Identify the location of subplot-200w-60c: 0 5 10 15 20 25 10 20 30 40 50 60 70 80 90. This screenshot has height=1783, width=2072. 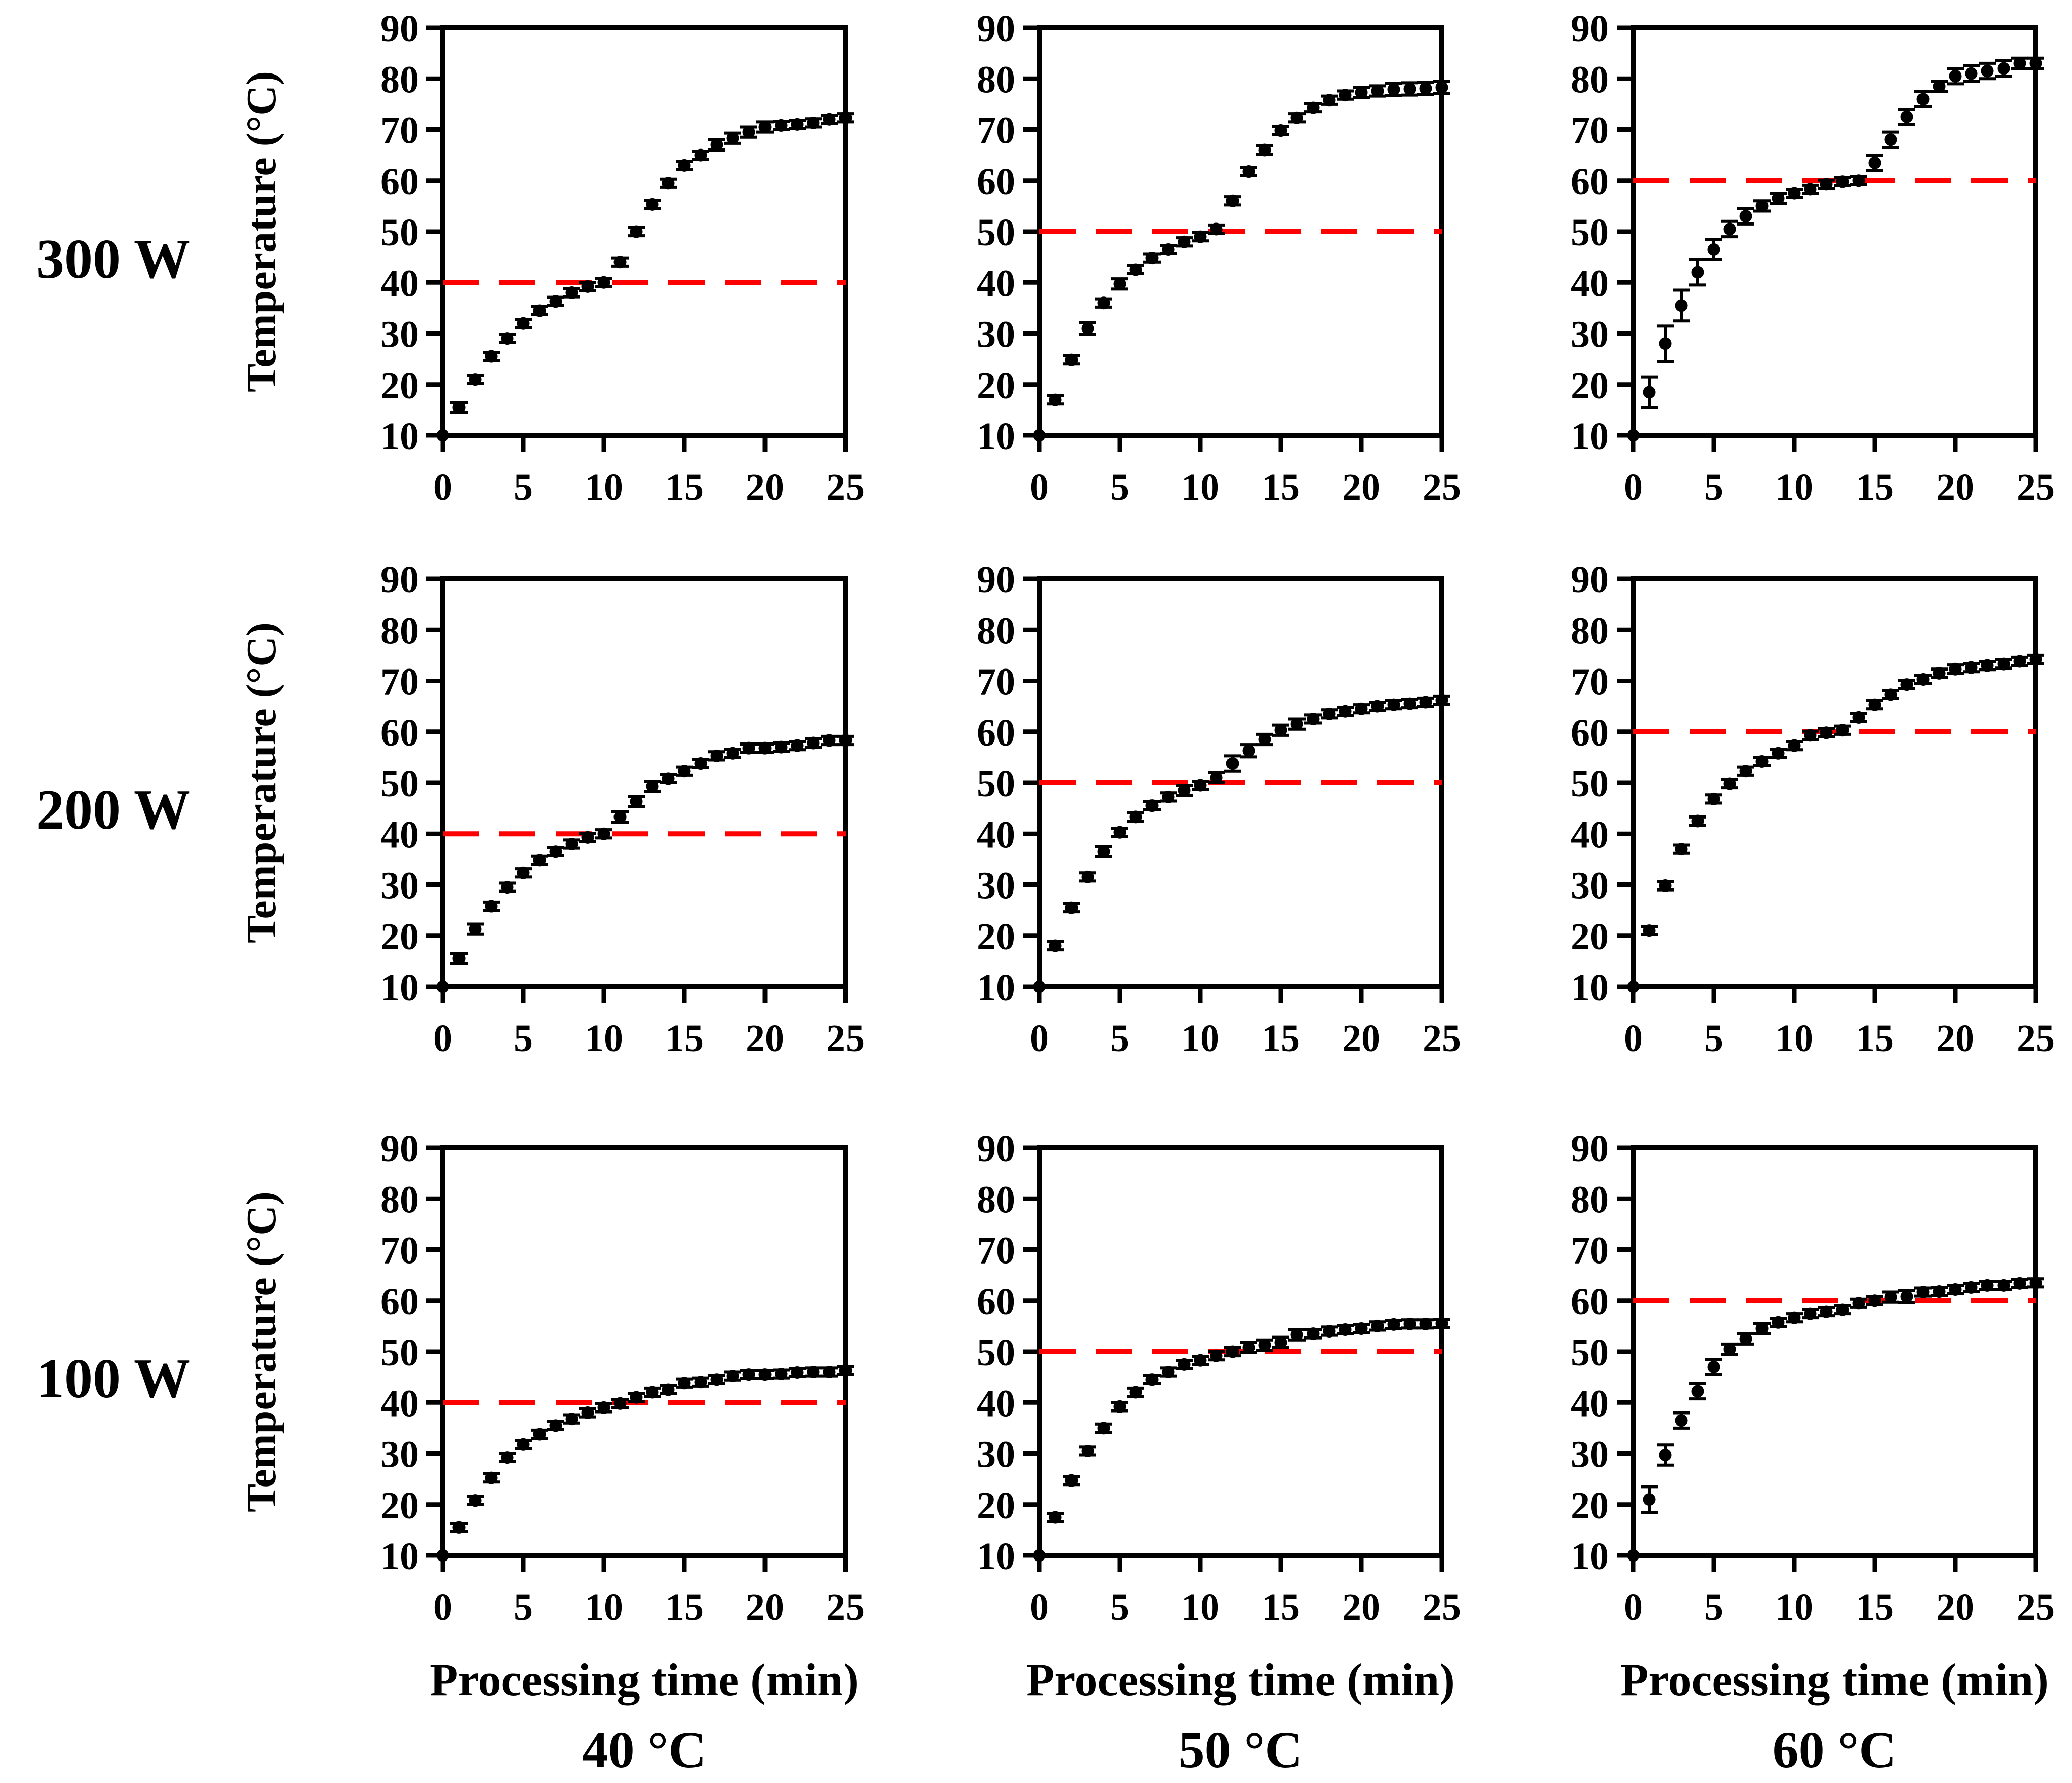
(1803, 818).